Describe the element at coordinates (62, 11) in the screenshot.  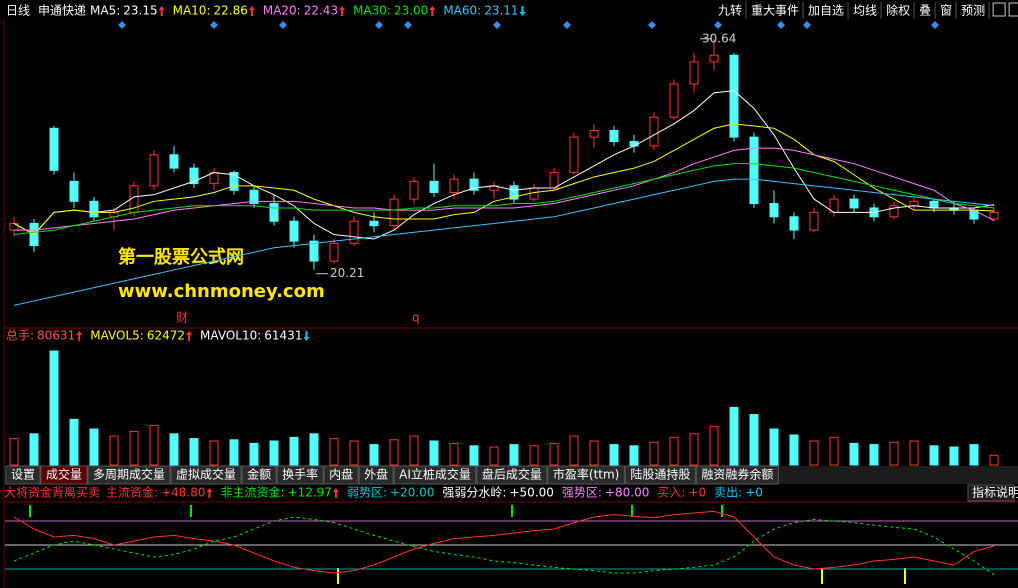
I see `stock-name: 申通快递` at that location.